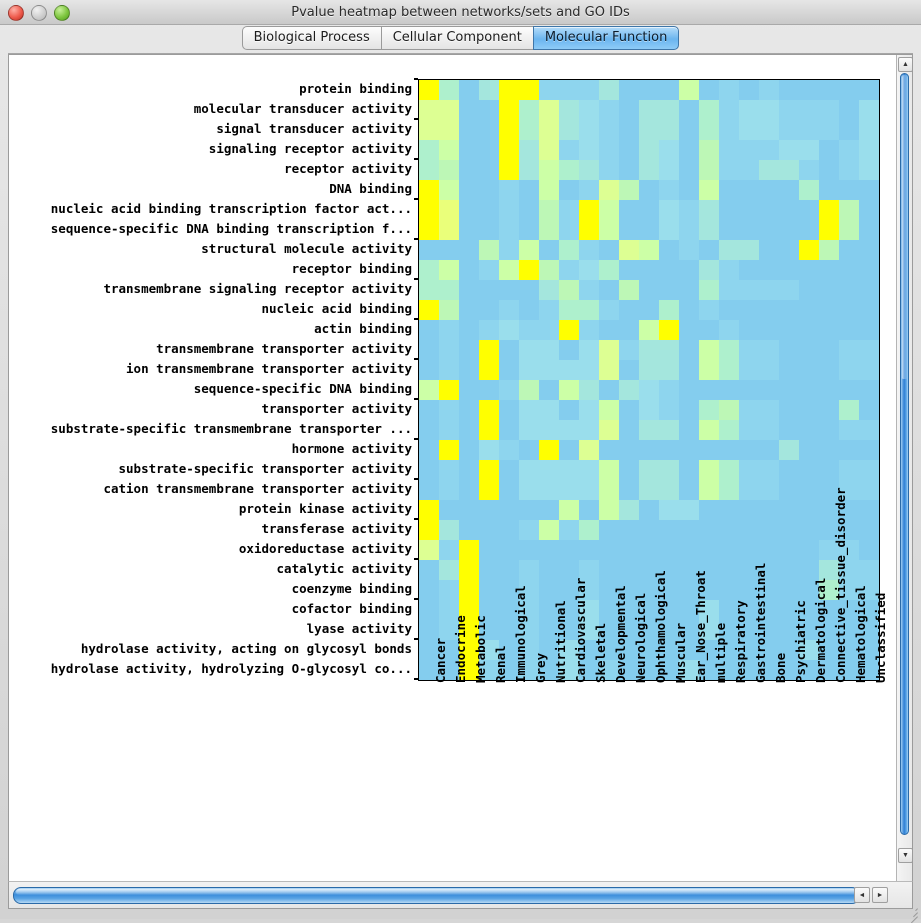 This screenshot has height=923, width=921. I want to click on zoom-button, so click(62, 13).